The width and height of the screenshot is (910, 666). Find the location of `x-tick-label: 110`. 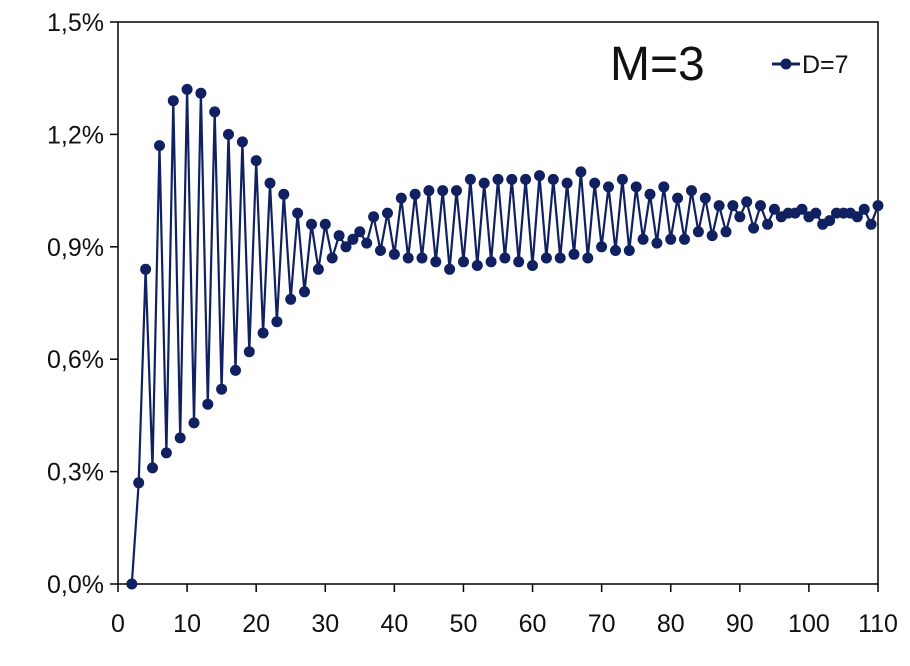

x-tick-label: 110 is located at coordinates (878, 624).